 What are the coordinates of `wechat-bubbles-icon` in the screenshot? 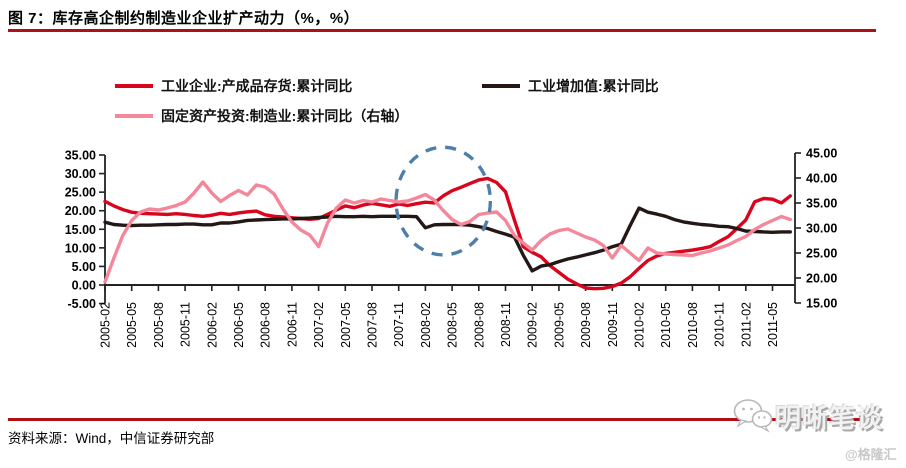 It's located at (753, 416).